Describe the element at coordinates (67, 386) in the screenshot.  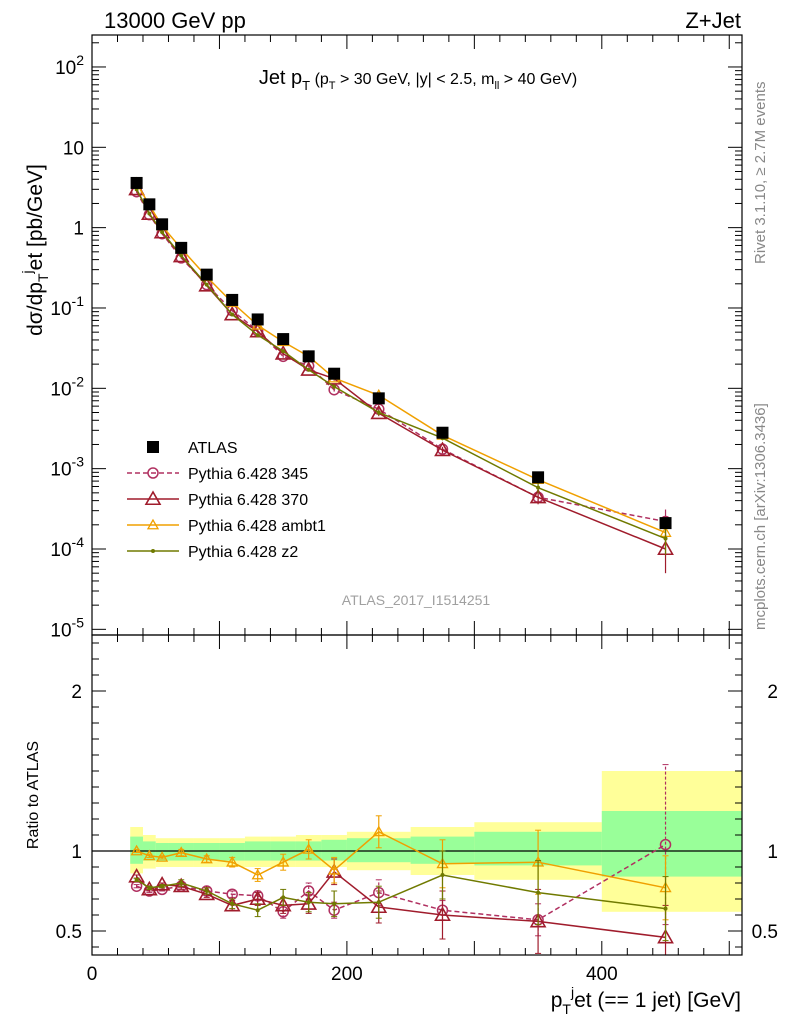
I see `y-tick-label: 10⁻²` at that location.